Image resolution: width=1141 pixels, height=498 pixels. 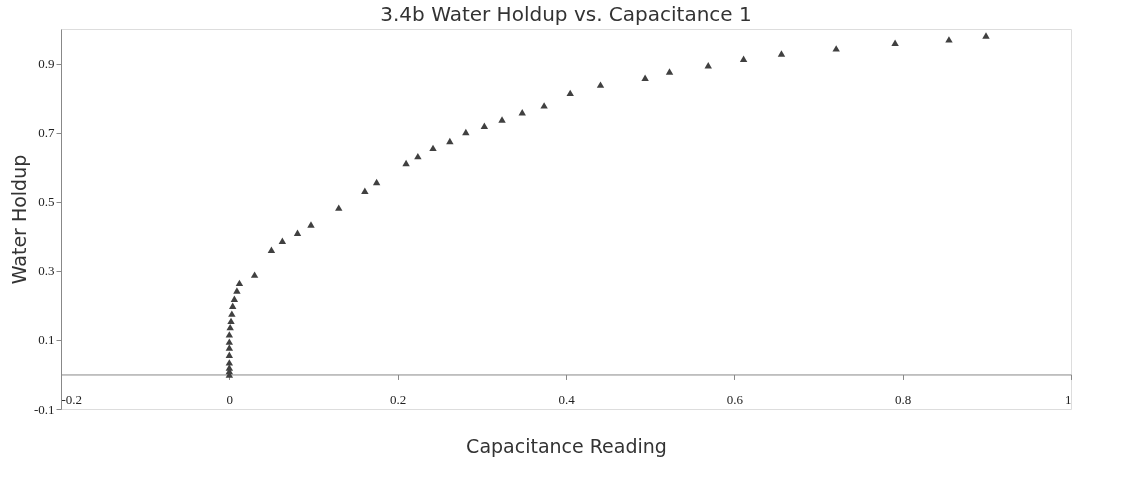 I want to click on x-tick-label: 0.4, so click(x=567, y=399).